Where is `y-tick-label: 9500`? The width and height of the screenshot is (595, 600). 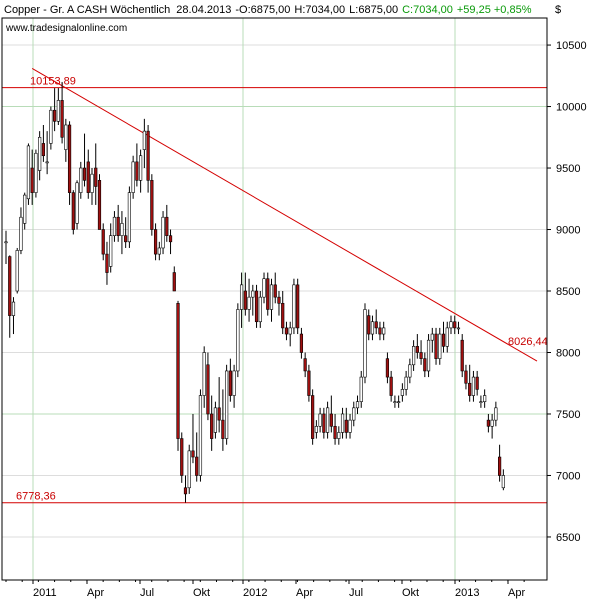 y-tick-label: 9500 is located at coordinates (568, 169).